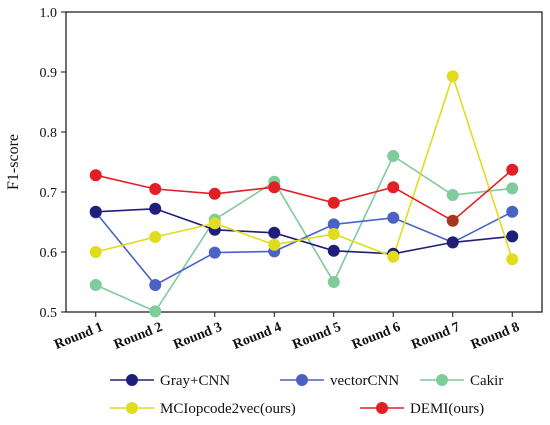 The height and width of the screenshot is (425, 550). What do you see at coordinates (316, 336) in the screenshot?
I see `x-tick-label: Round 5` at bounding box center [316, 336].